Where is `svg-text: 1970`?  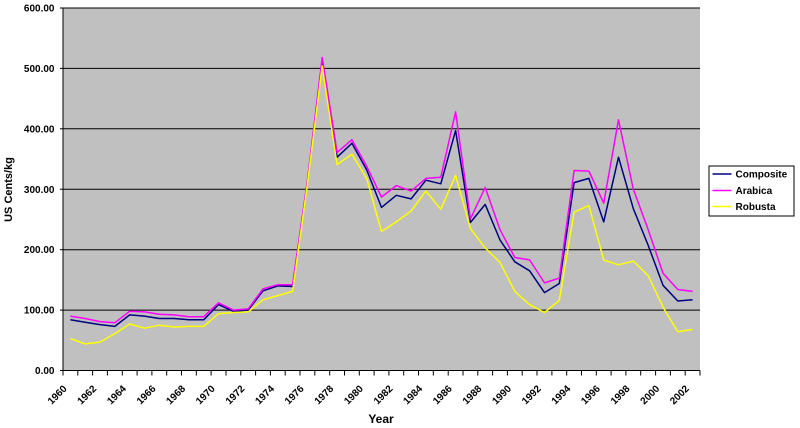
svg-text: 1970 is located at coordinates (206, 395).